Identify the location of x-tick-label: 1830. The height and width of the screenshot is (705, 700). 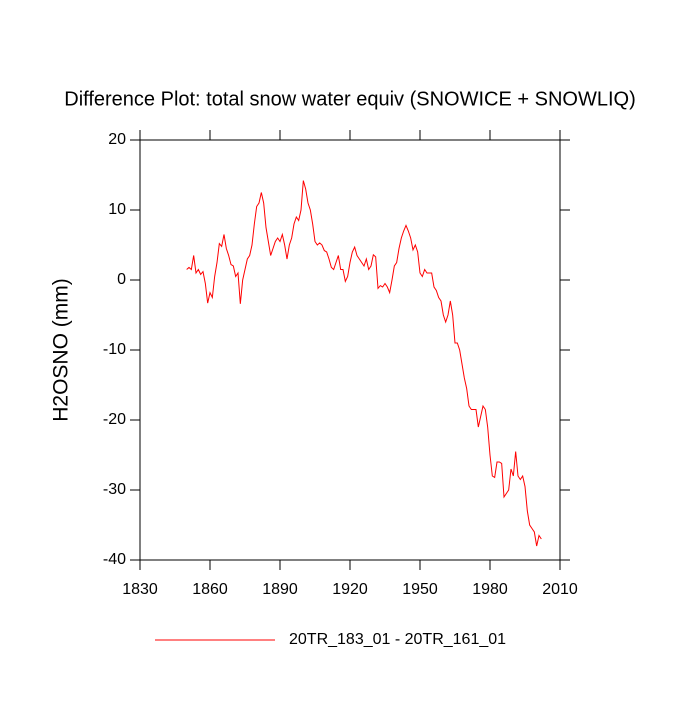
(140, 589).